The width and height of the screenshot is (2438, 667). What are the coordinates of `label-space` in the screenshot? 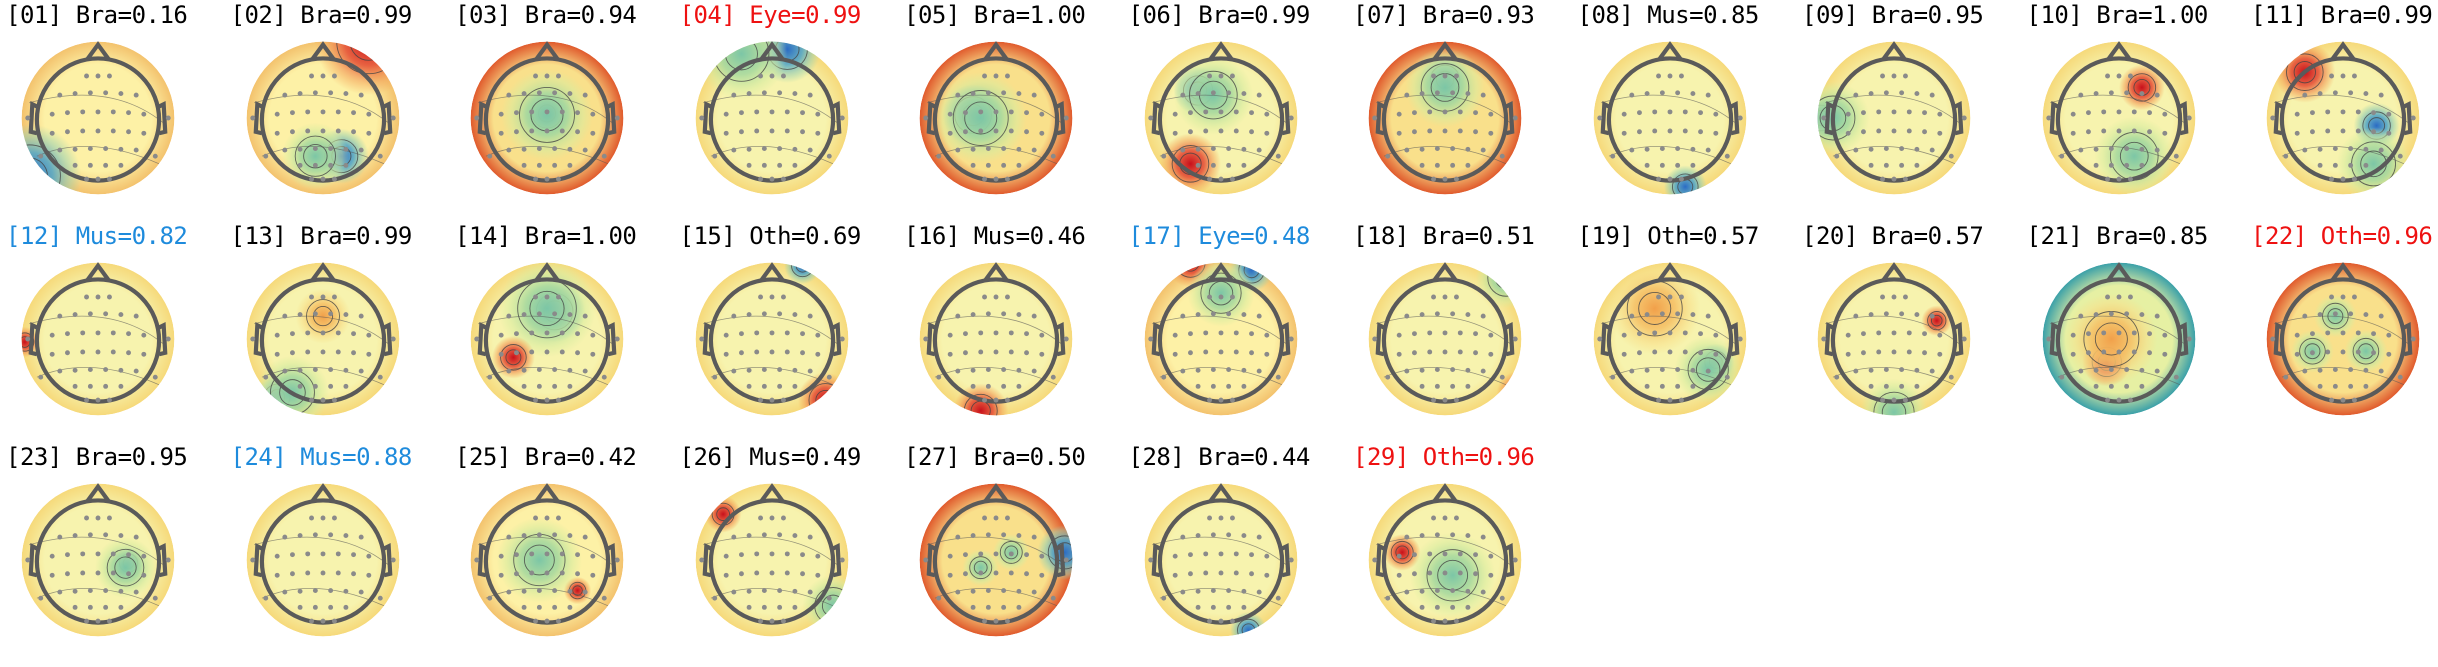 It's located at (69, 15).